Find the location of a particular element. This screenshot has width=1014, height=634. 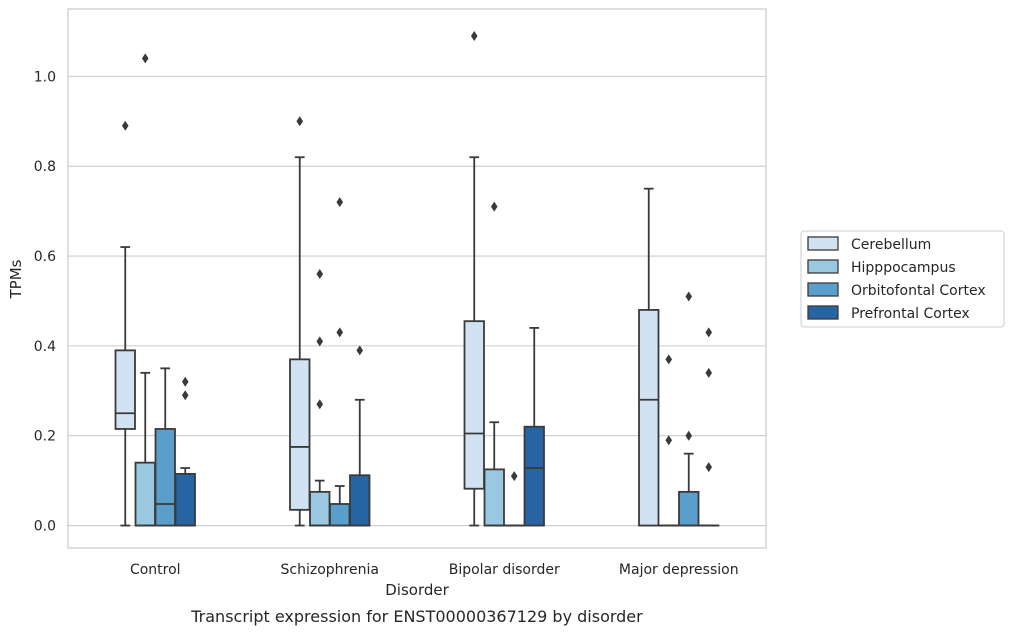

x-tick-label: Control is located at coordinates (155, 570).